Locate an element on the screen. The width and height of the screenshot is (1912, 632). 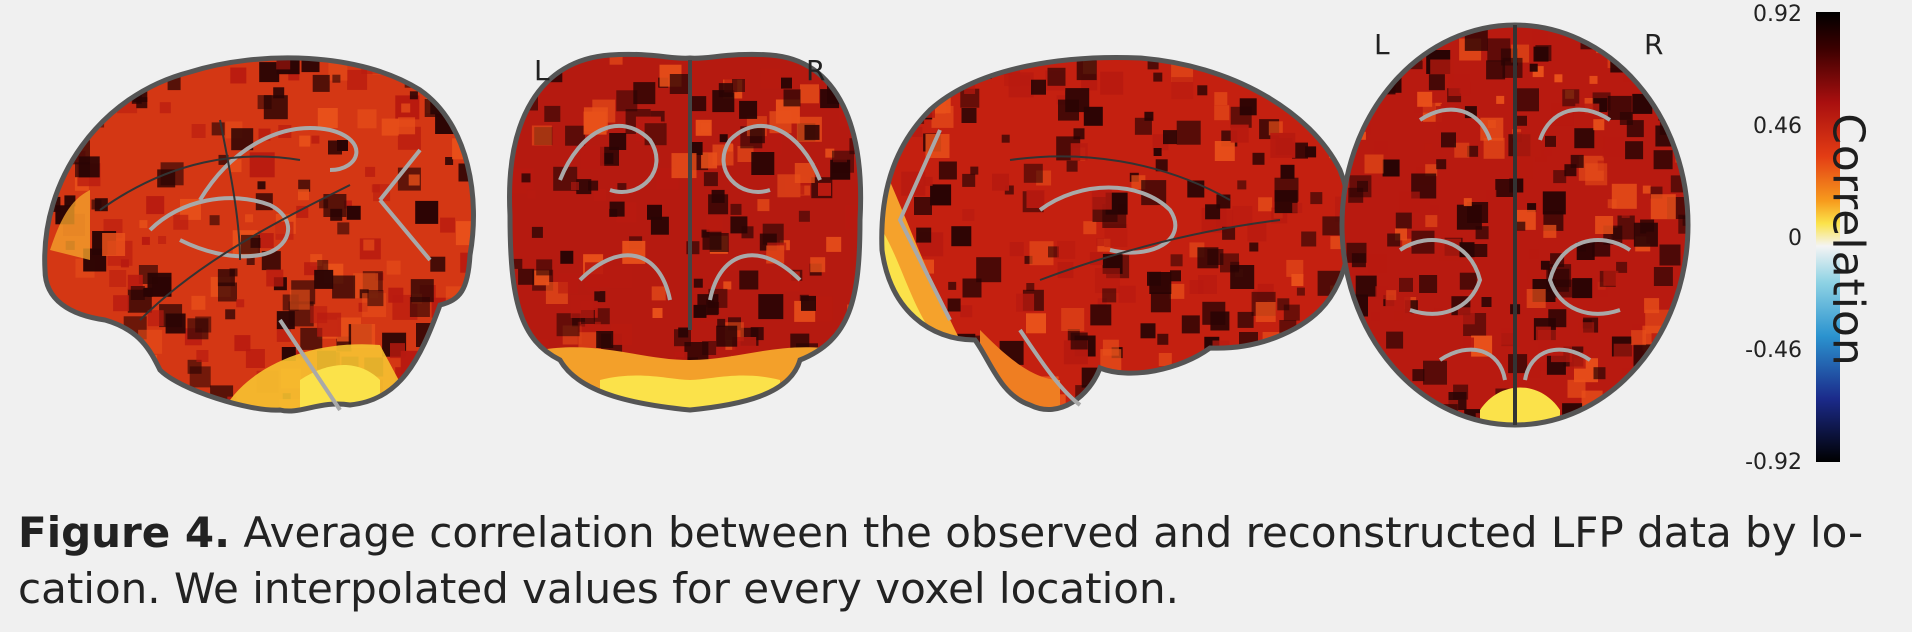
sagittal-left-view is located at coordinates (259, 234).